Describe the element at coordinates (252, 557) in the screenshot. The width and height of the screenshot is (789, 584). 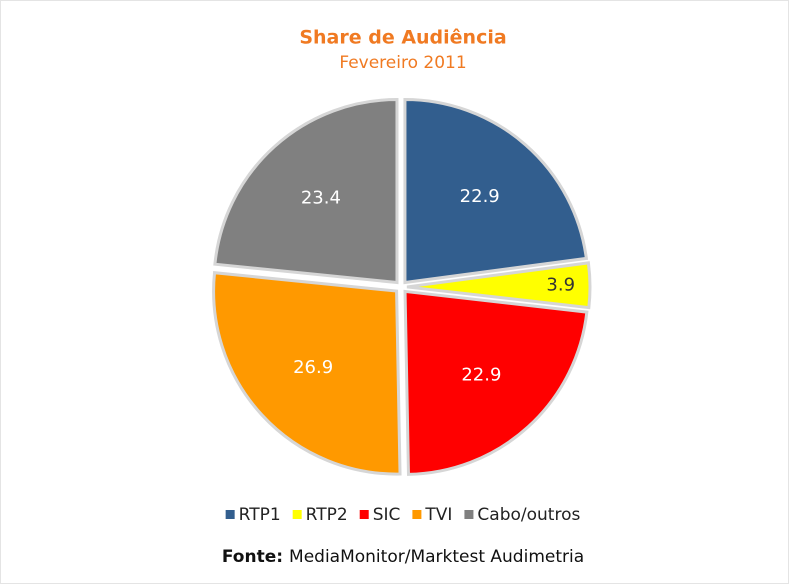
I see `source-label: Fonte:` at that location.